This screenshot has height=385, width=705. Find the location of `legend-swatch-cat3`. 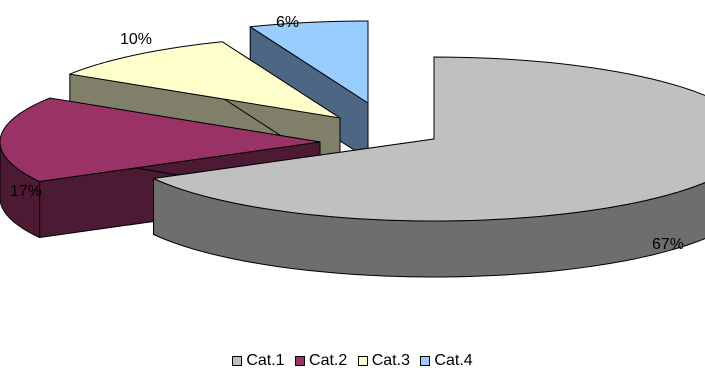

legend-swatch-cat3 is located at coordinates (362, 361).